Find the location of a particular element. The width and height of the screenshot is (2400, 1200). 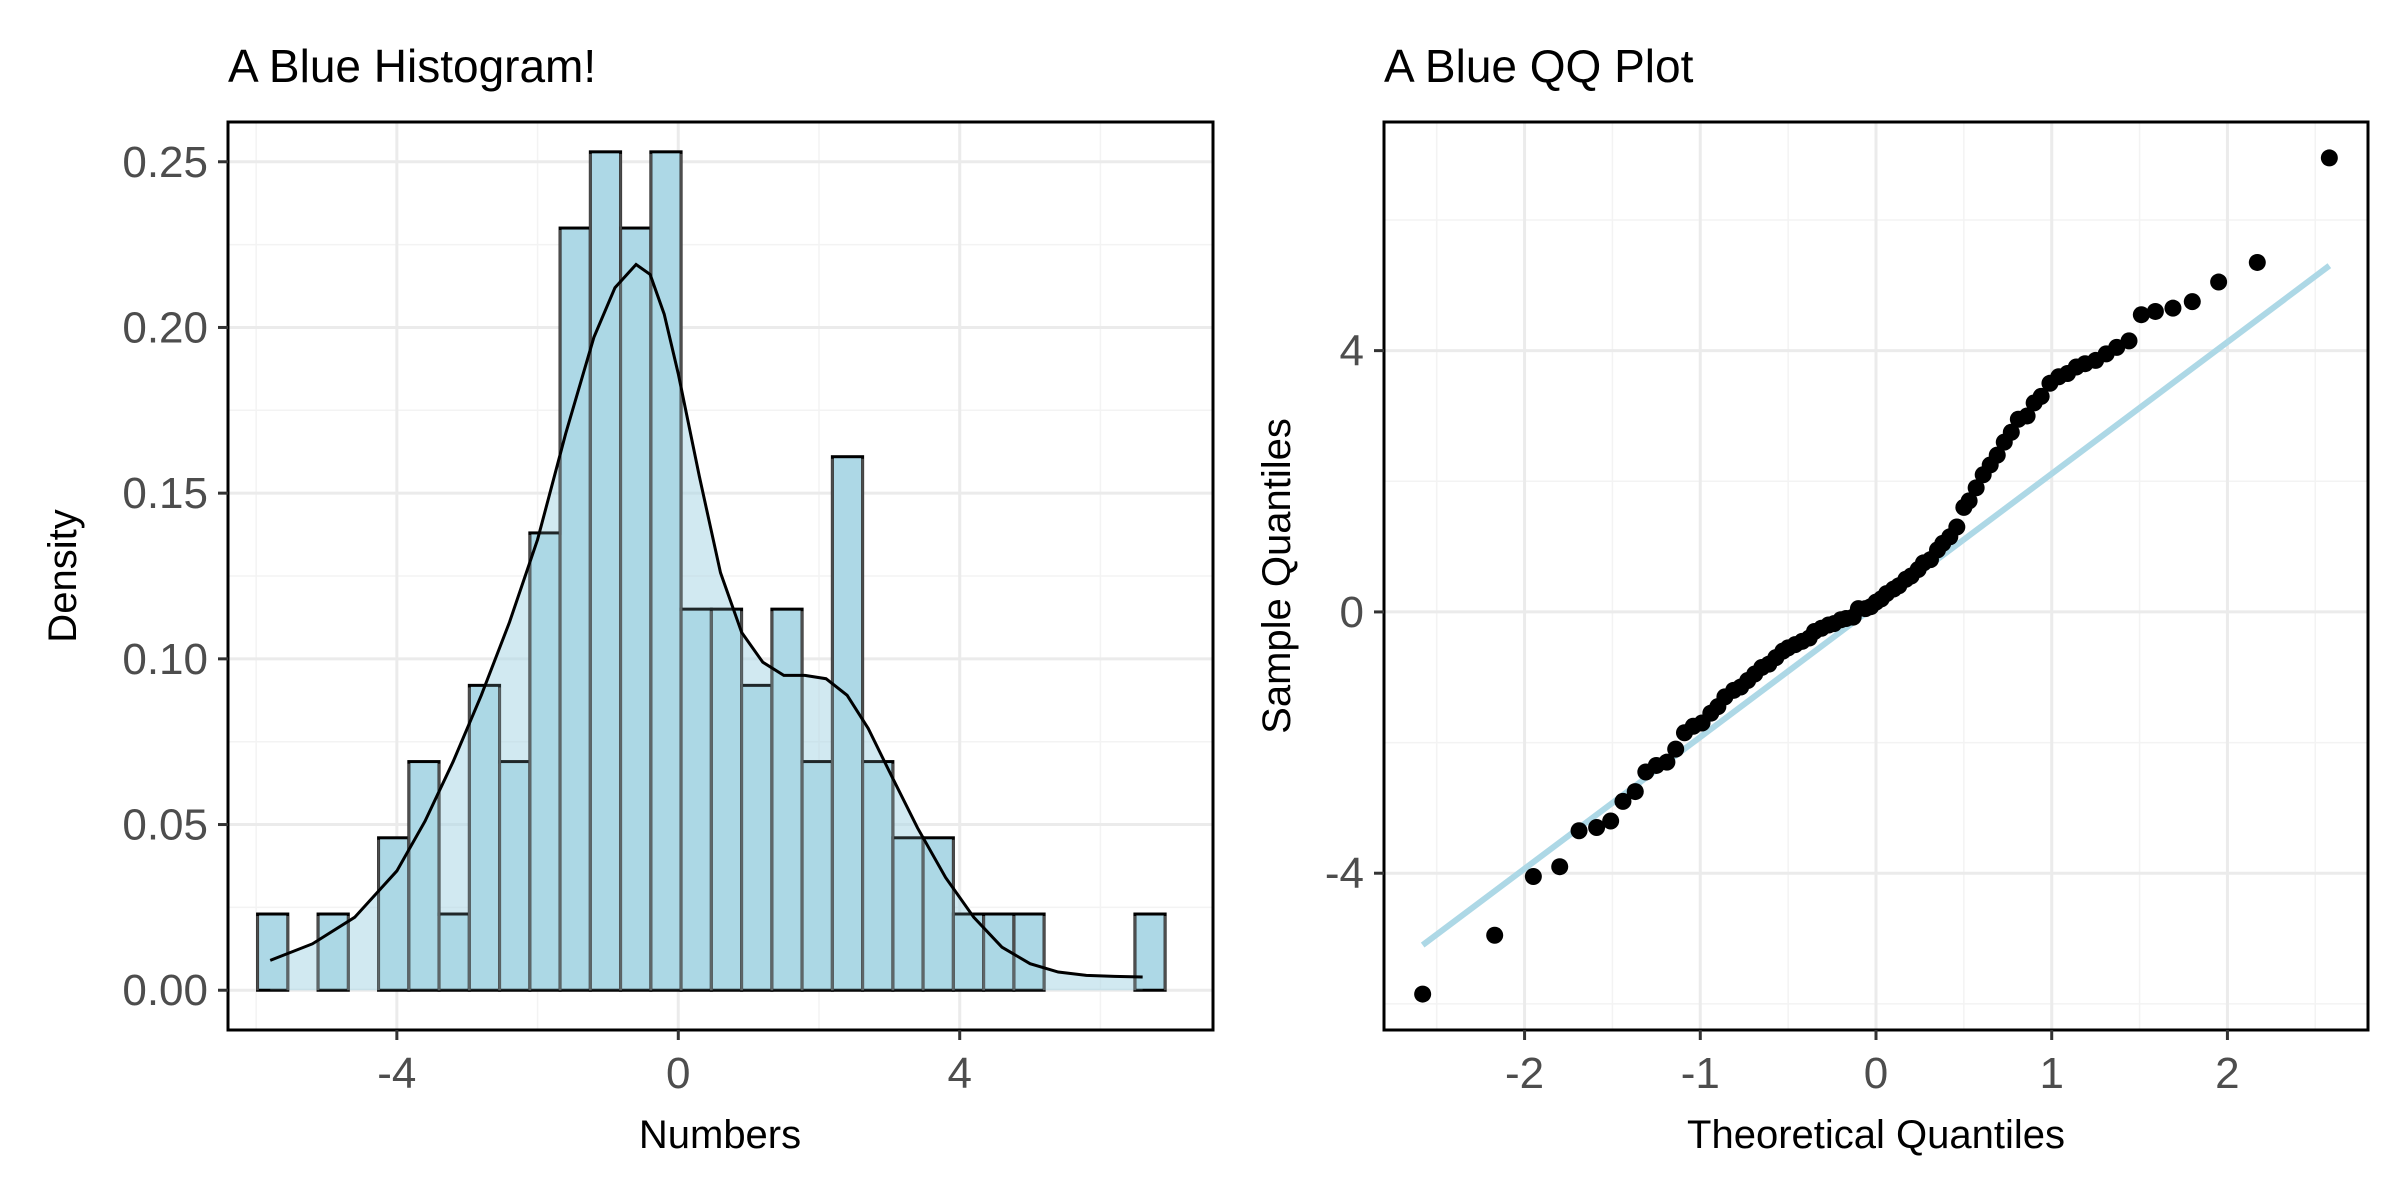

histogram-x-tick-label: 4 is located at coordinates (959, 1073).